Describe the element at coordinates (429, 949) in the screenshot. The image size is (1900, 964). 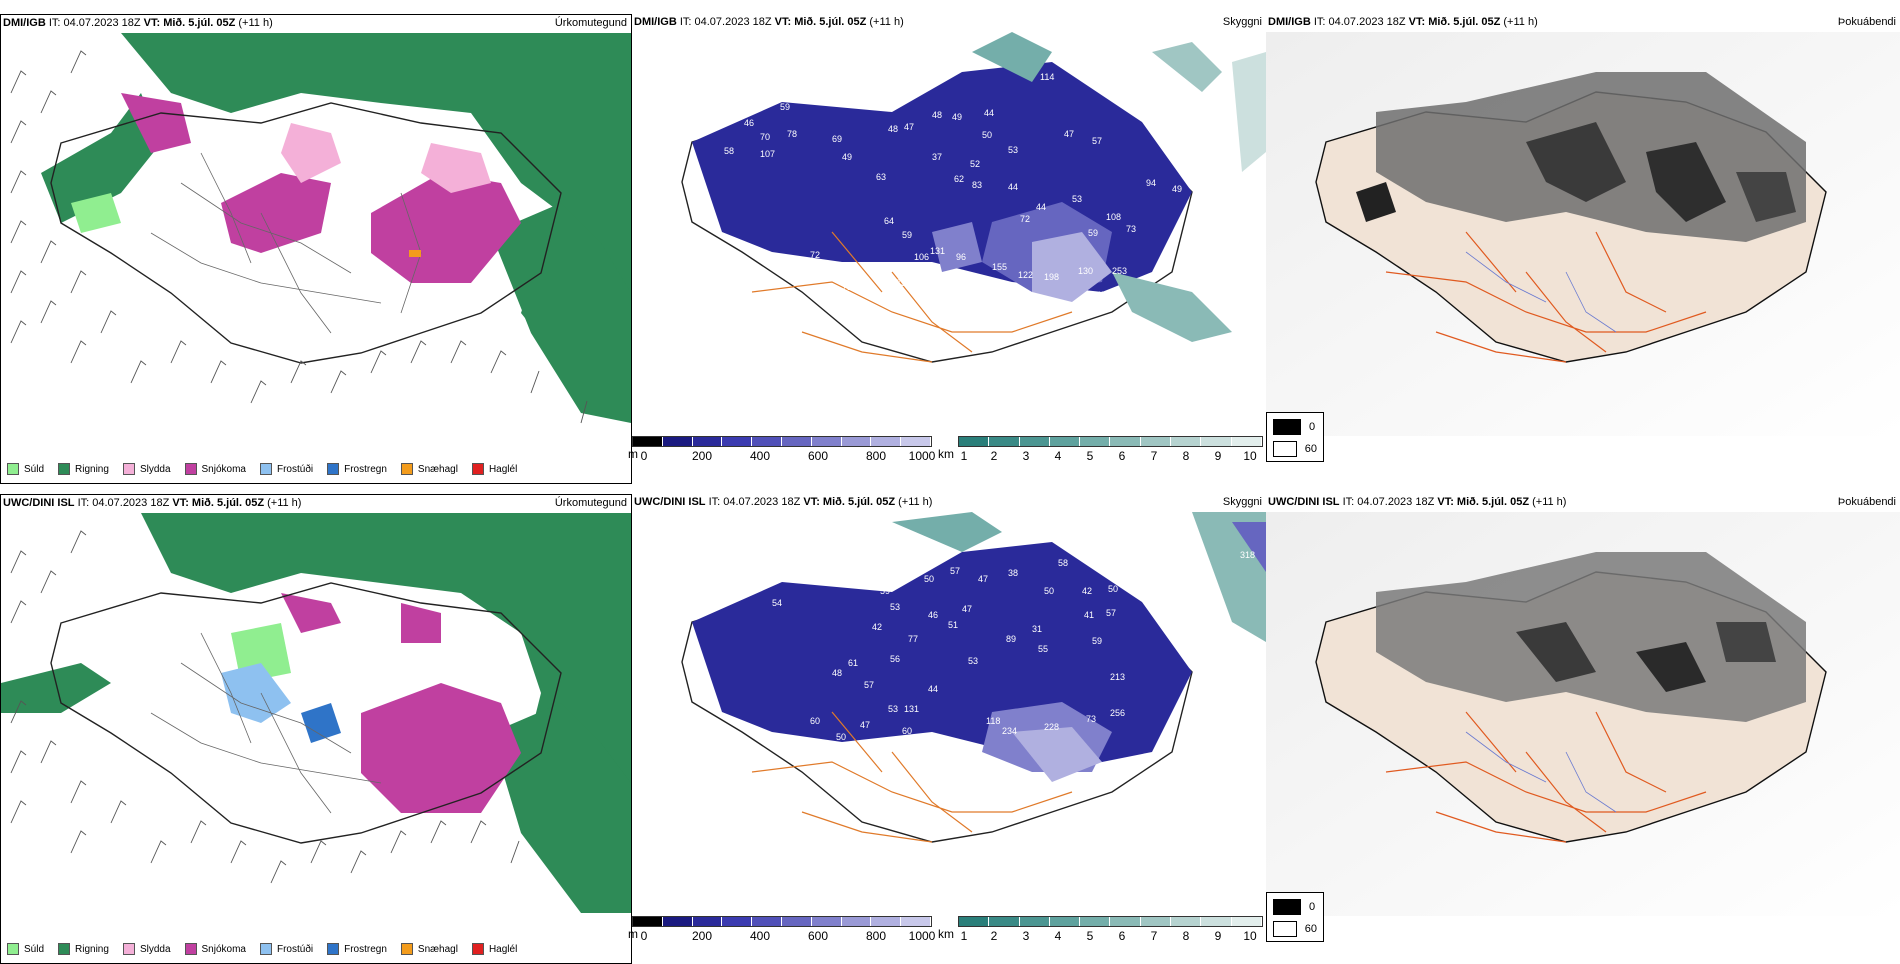
I see `legend-item: Snæhagl` at that location.